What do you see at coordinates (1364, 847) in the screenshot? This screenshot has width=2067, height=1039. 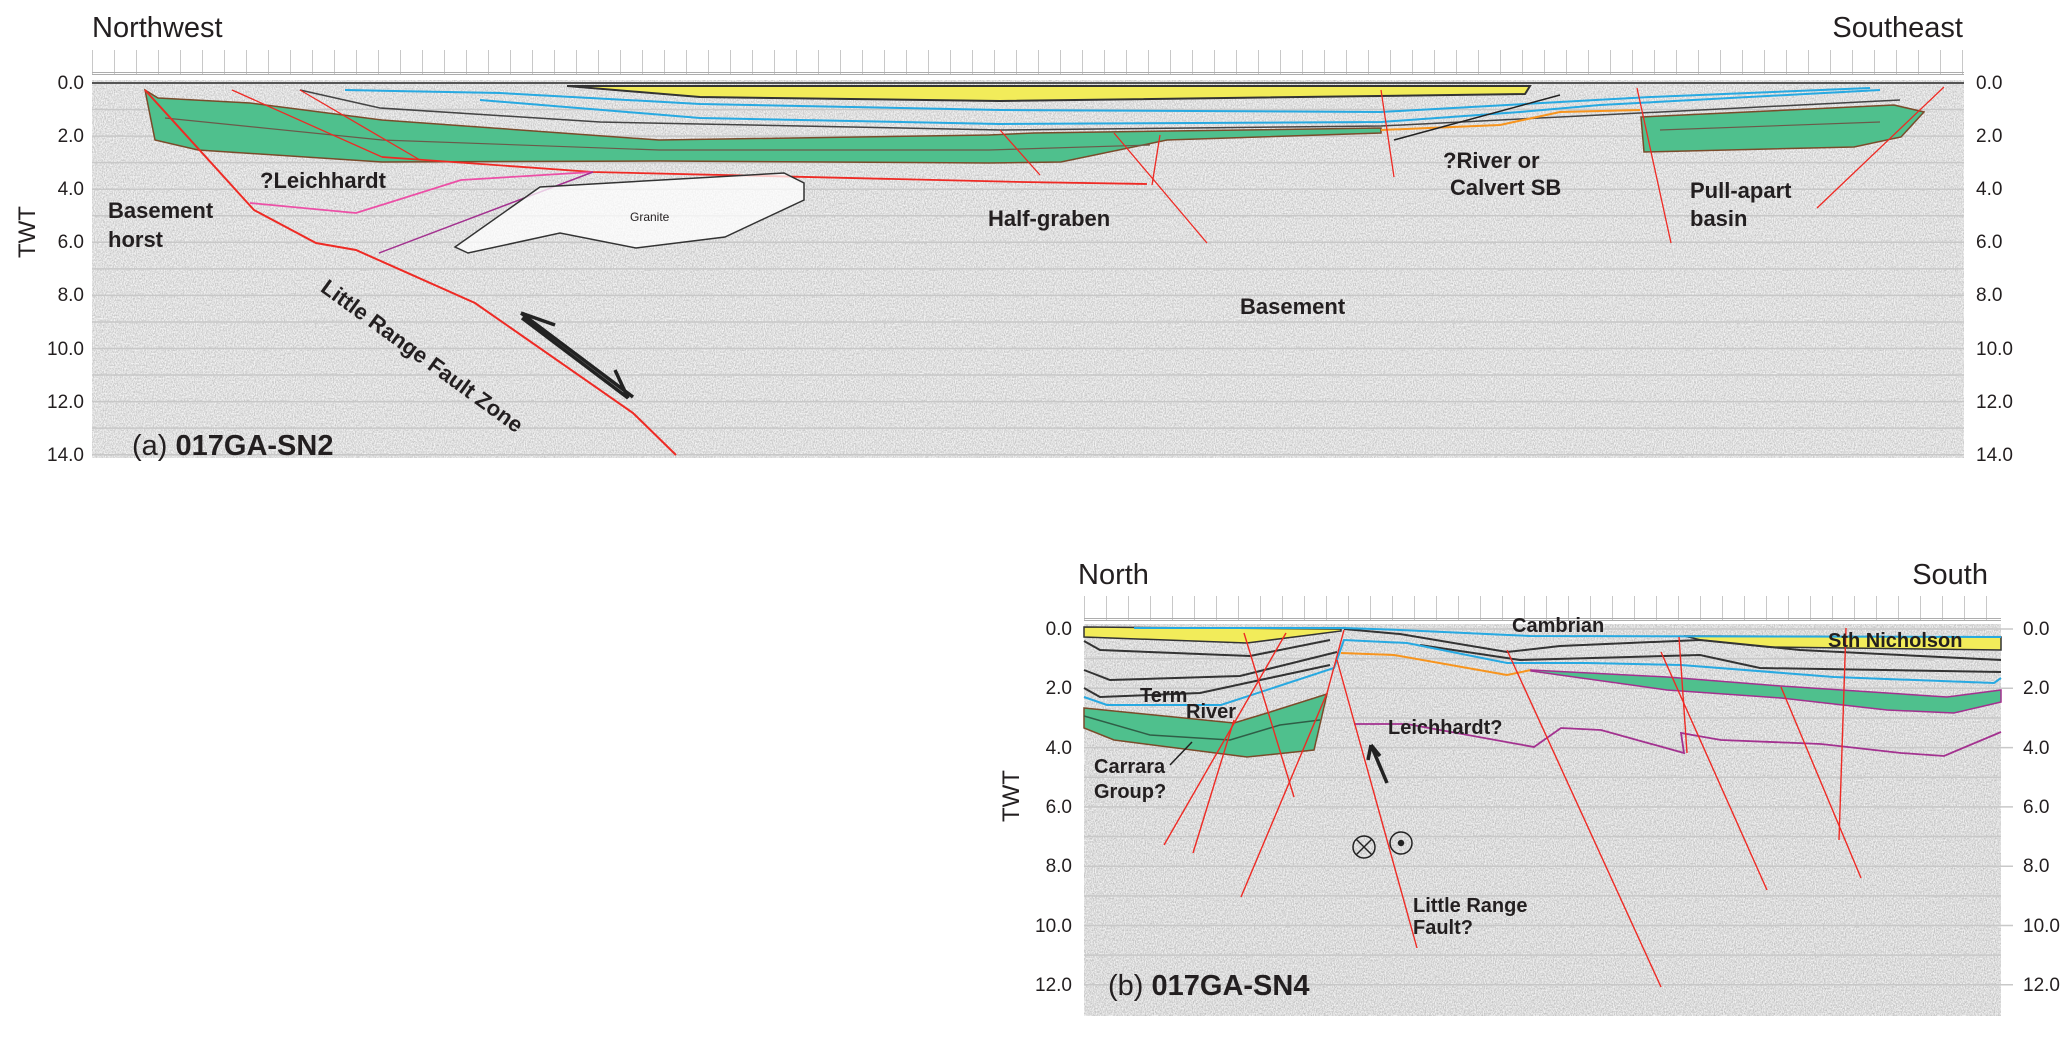 I see `into-page-symbol` at bounding box center [1364, 847].